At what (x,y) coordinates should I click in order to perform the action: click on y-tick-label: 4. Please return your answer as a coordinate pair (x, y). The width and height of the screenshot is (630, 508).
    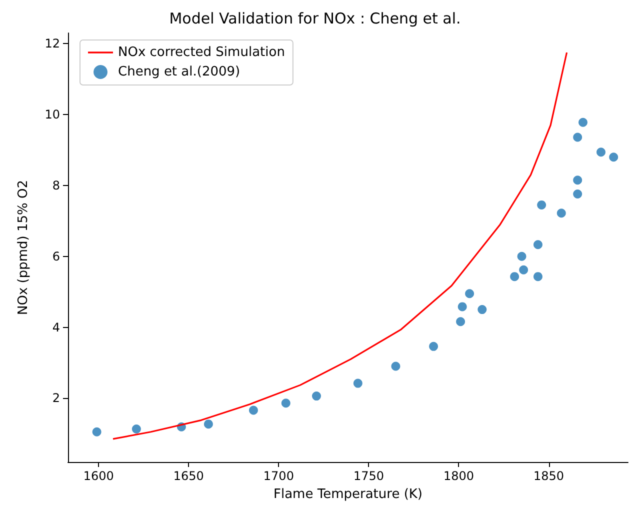
    Looking at the image, I should click on (56, 327).